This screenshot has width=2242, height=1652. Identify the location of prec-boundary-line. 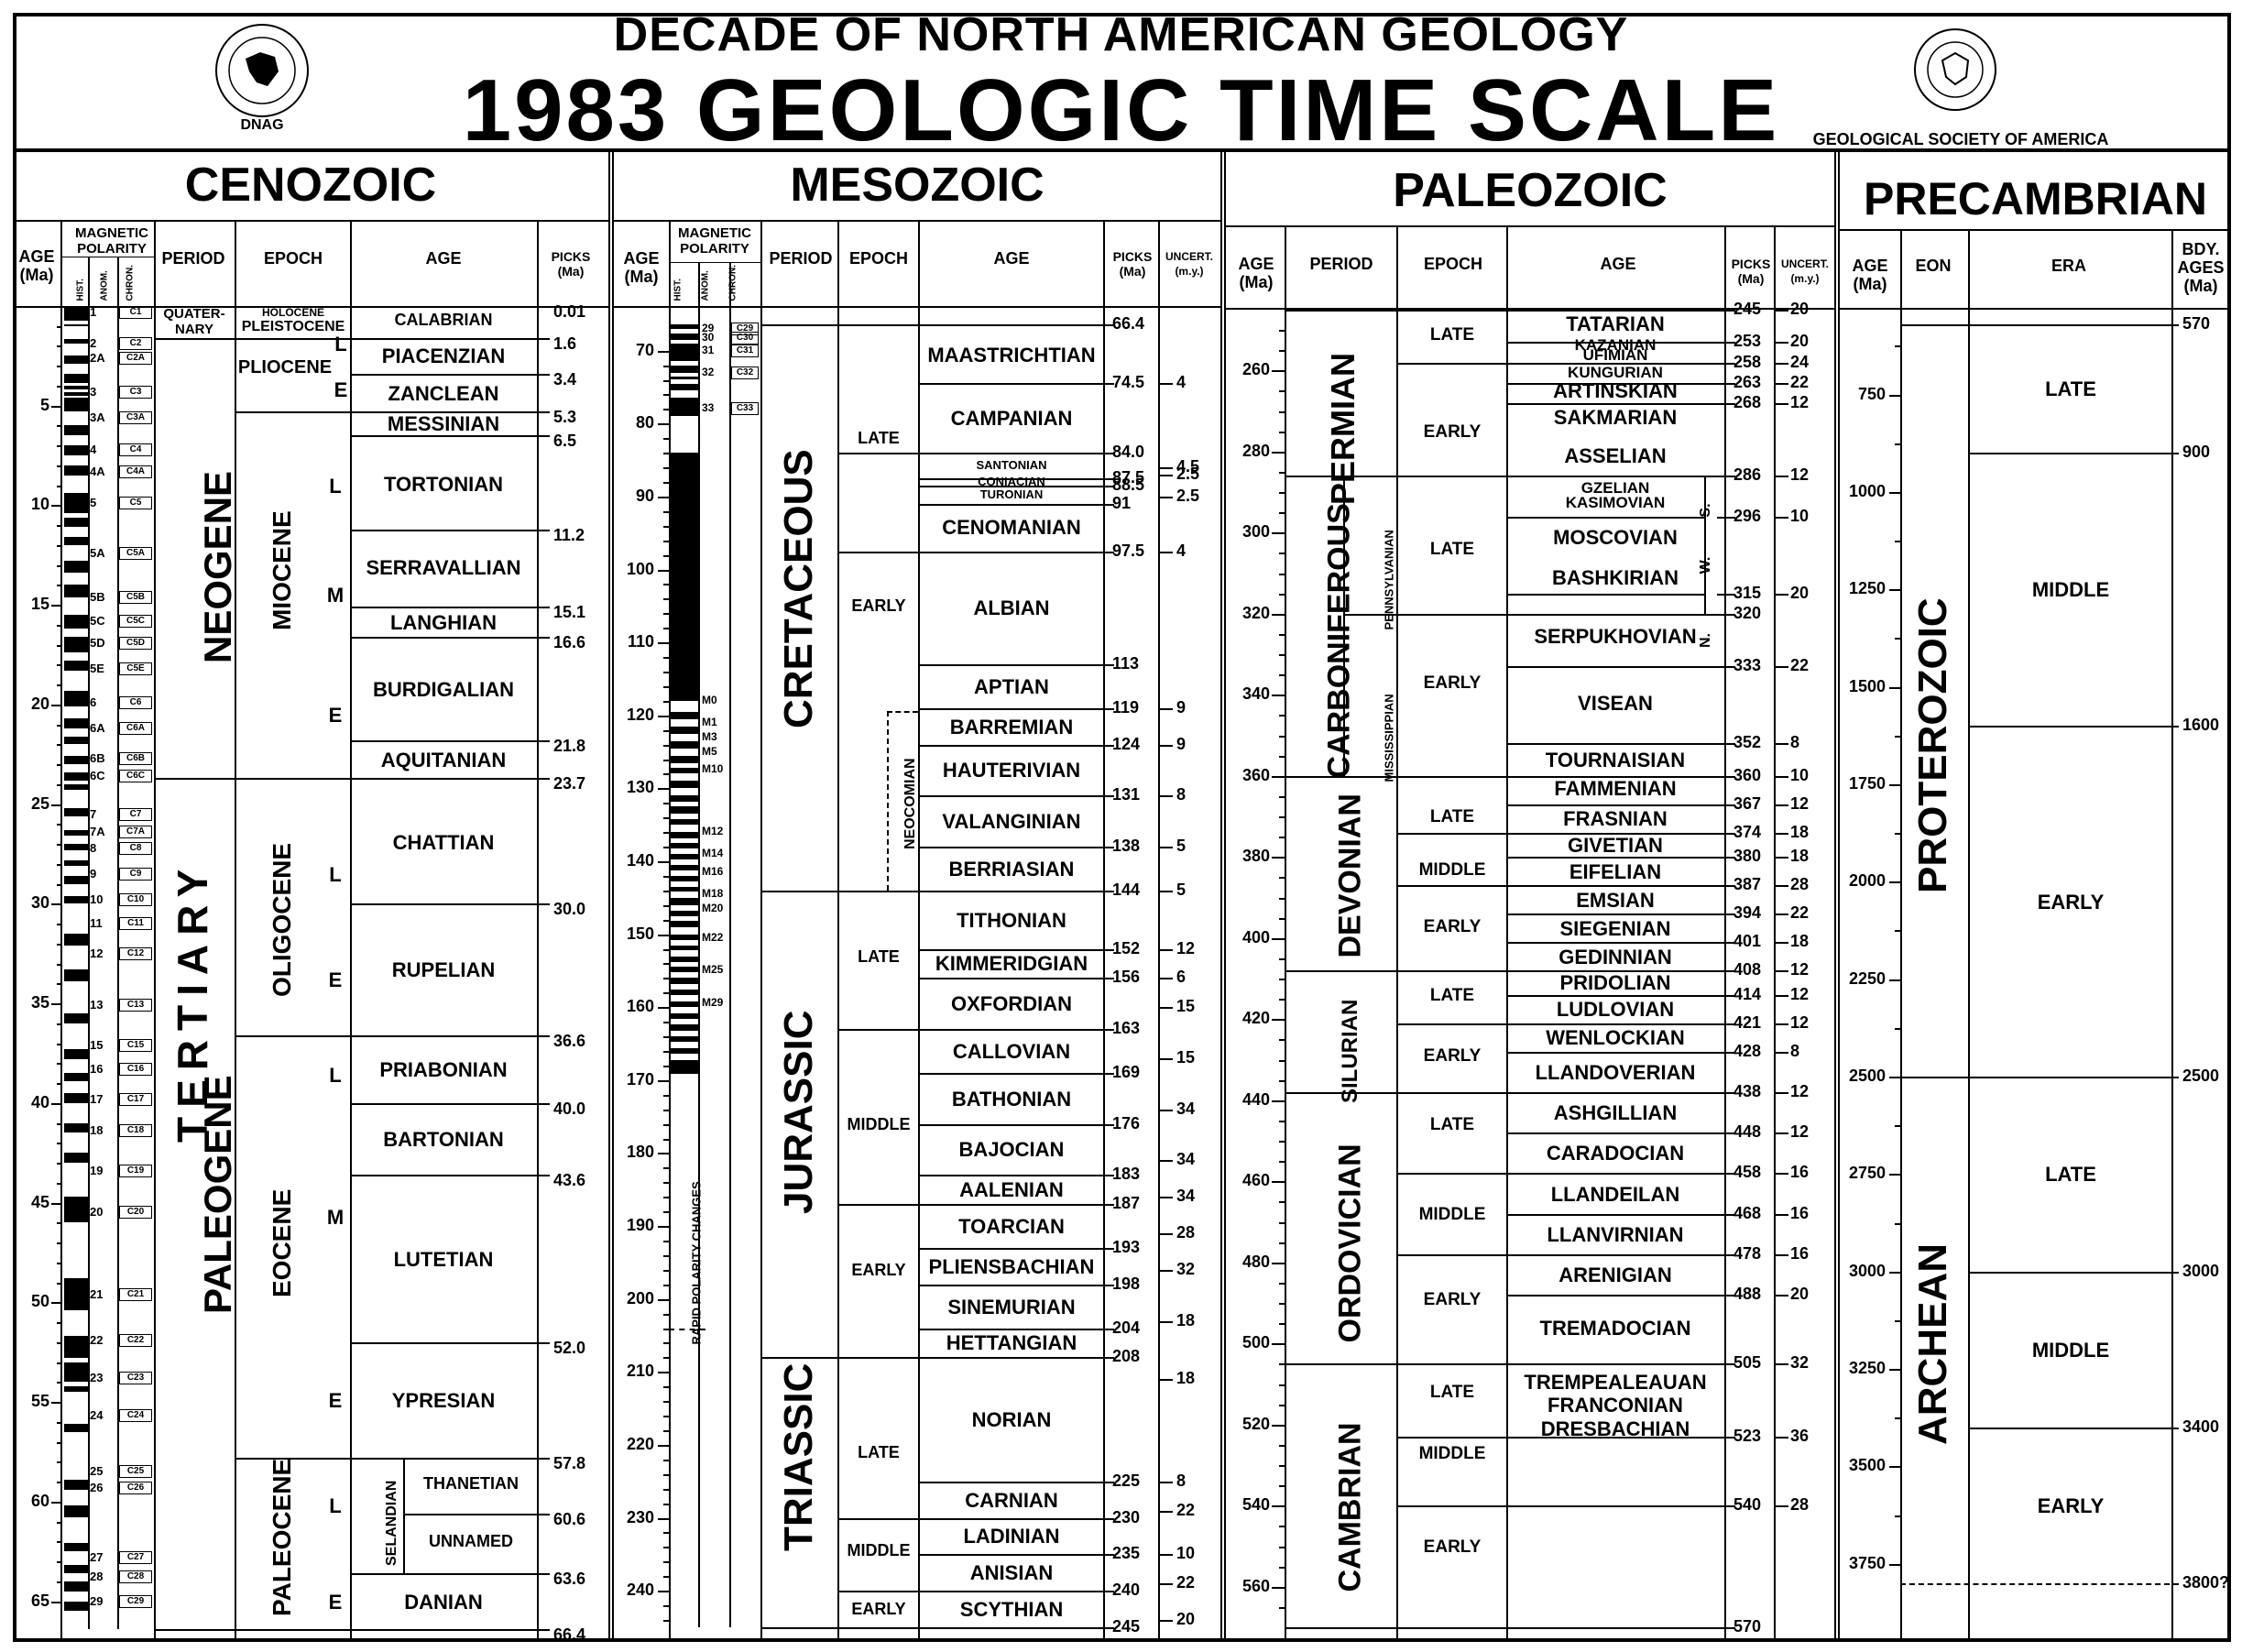
(2073, 727).